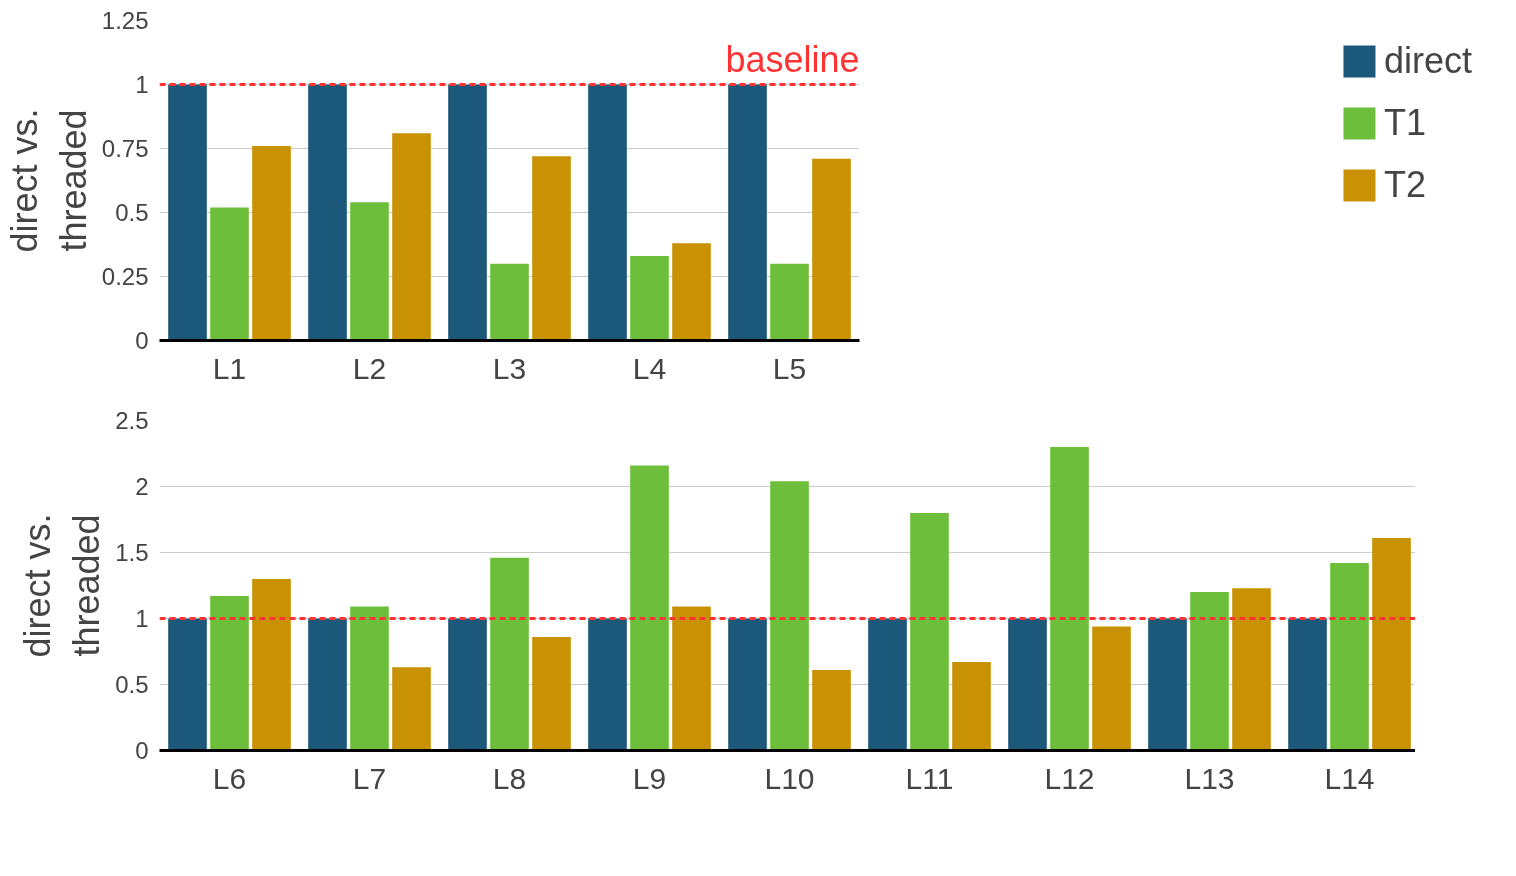  Describe the element at coordinates (789, 778) in the screenshot. I see `x-tick-label: L10` at that location.